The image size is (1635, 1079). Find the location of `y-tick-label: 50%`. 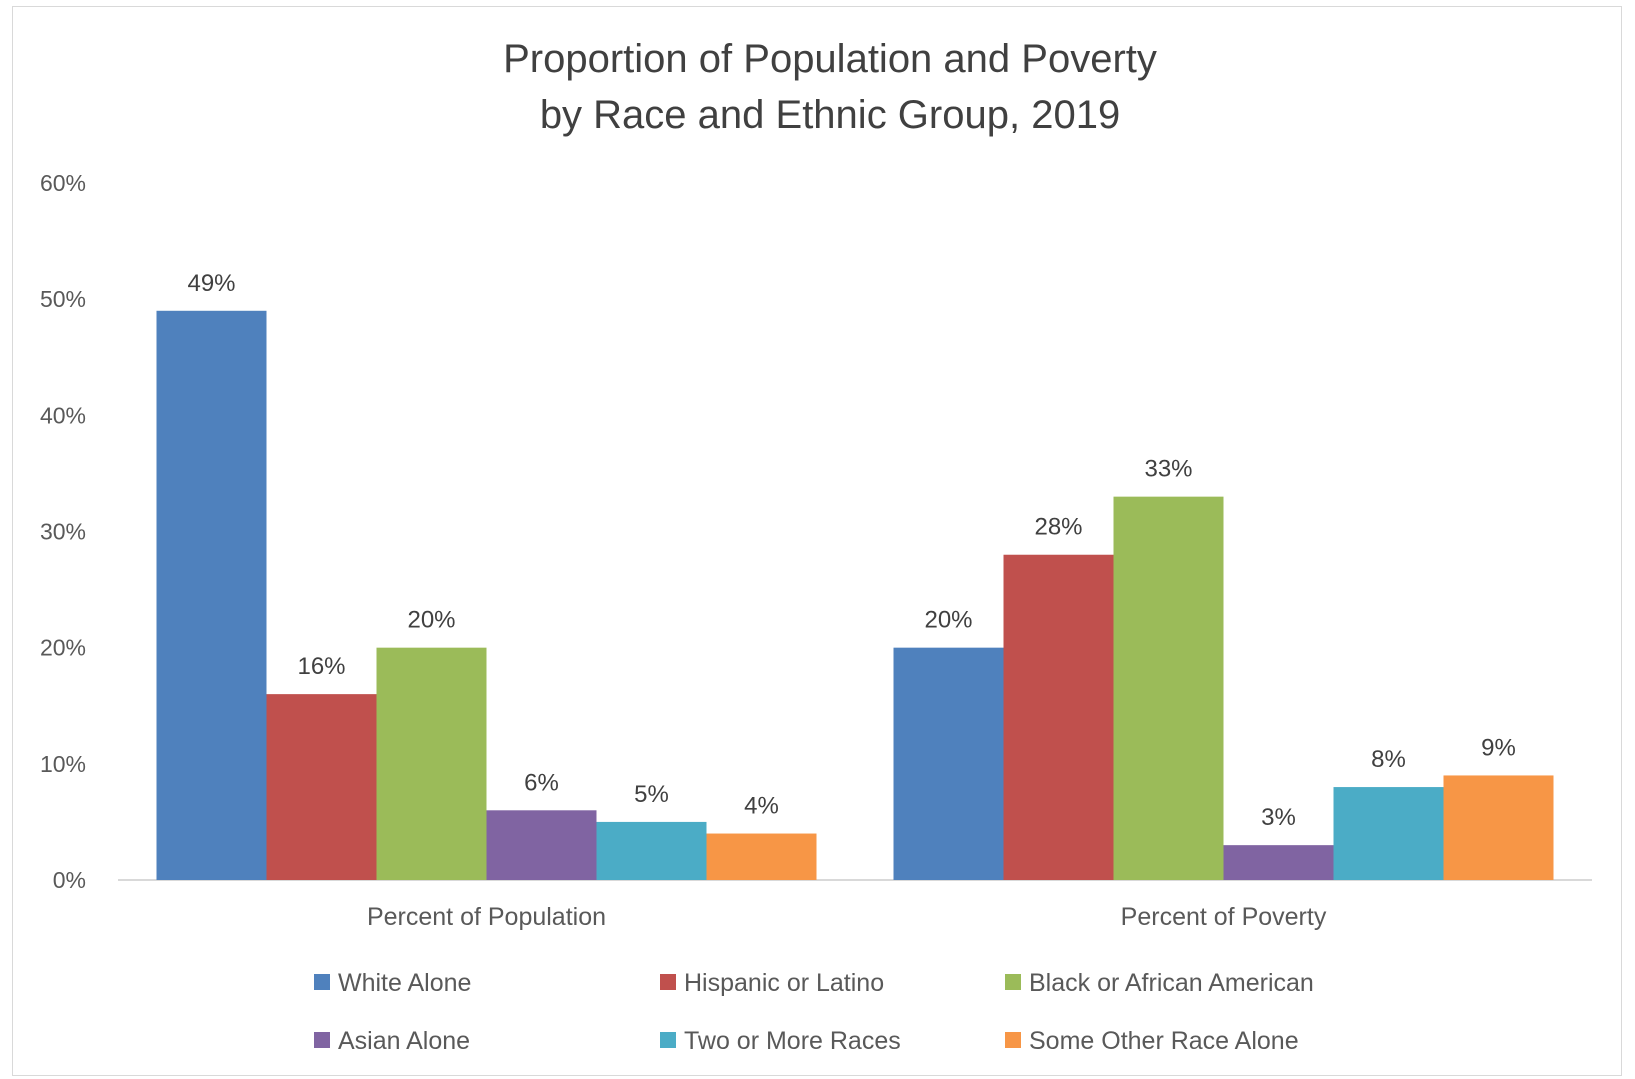

y-tick-label: 50% is located at coordinates (63, 299).